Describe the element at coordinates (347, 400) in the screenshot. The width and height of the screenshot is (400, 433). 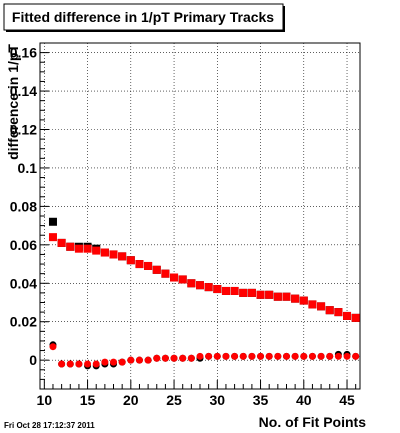
I see `x-tick-label: 45` at that location.